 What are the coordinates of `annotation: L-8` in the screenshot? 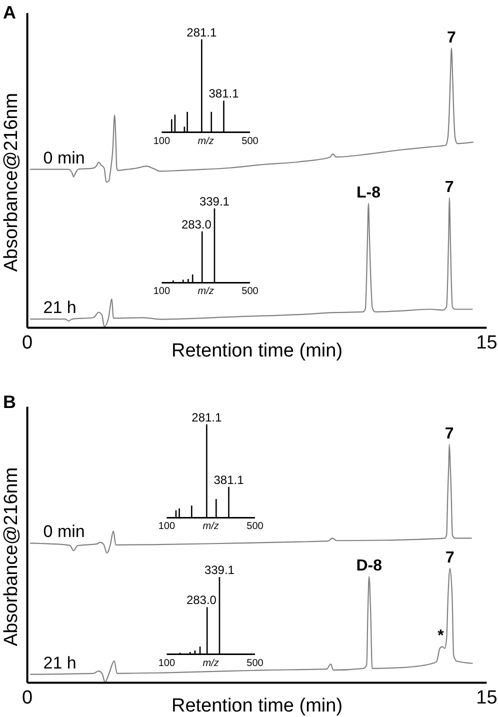 It's located at (368, 193).